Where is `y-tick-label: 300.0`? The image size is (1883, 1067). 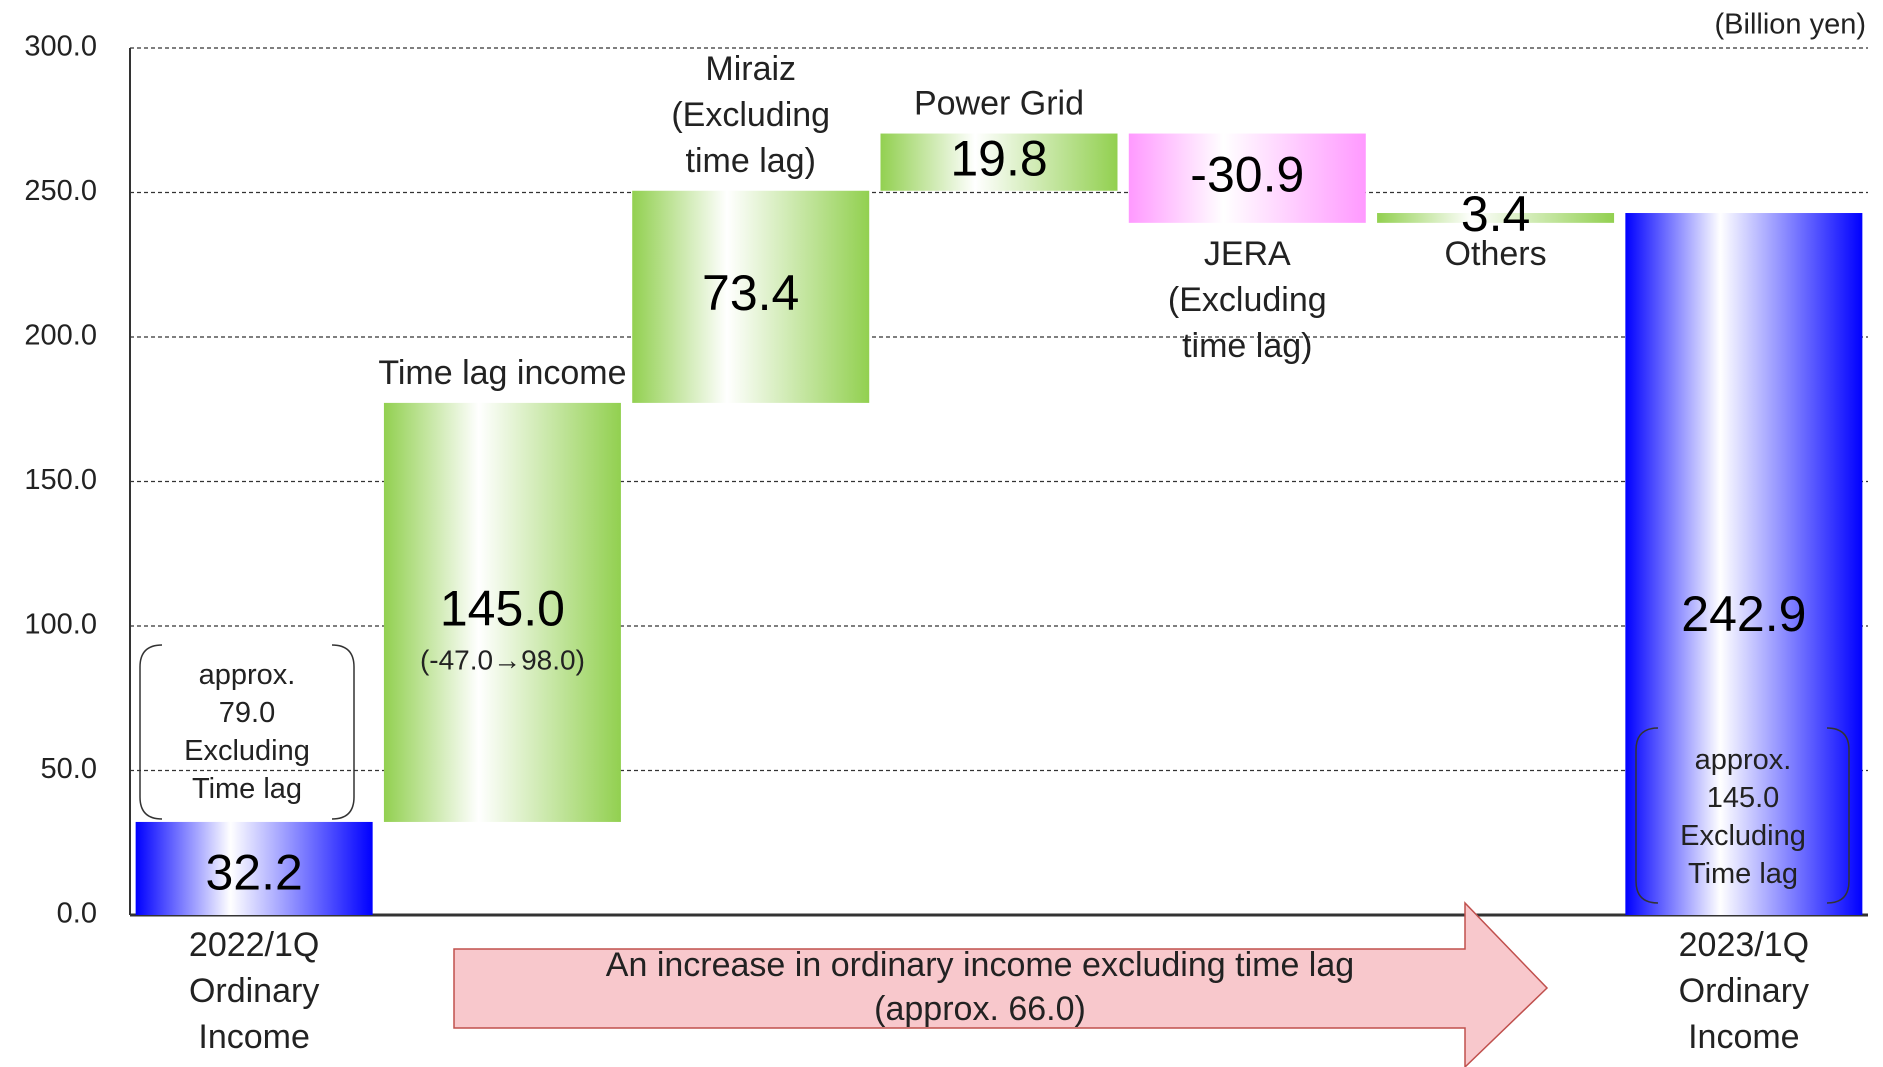 y-tick-label: 300.0 is located at coordinates (60, 47).